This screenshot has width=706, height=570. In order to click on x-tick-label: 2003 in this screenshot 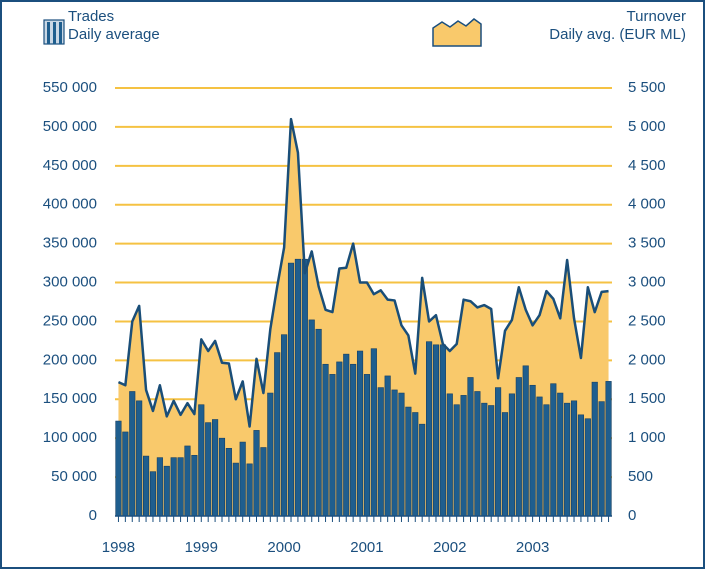, I will do `click(532, 547)`.